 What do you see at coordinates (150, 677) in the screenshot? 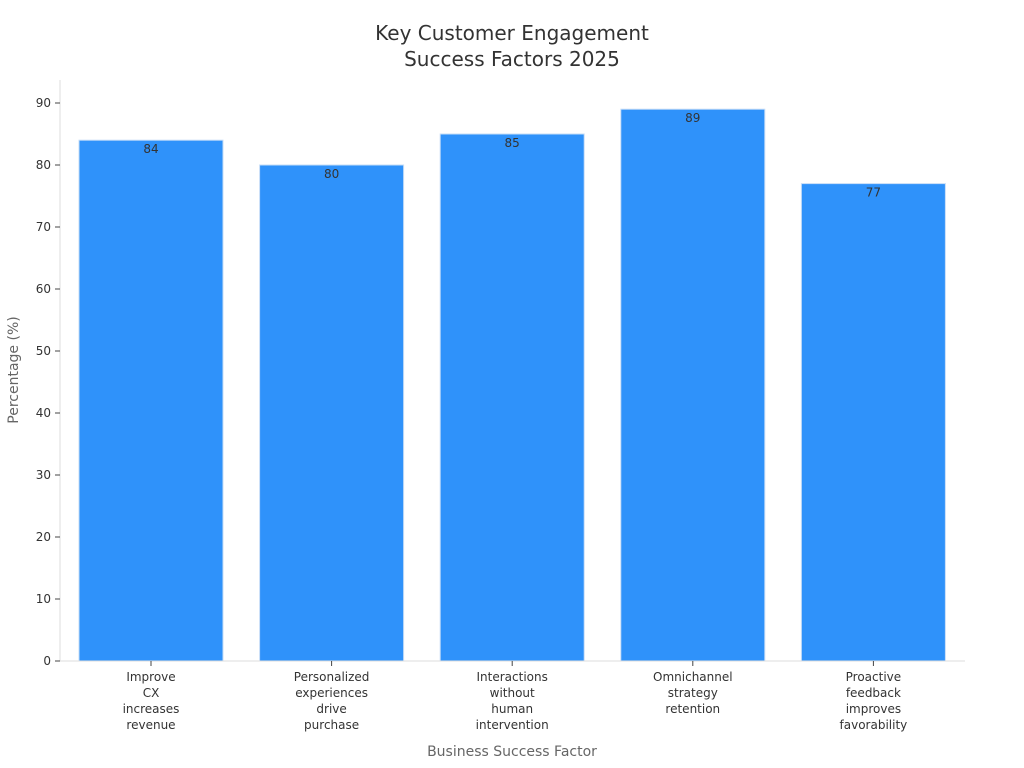
I see `x-tick-label-line: Improve` at bounding box center [150, 677].